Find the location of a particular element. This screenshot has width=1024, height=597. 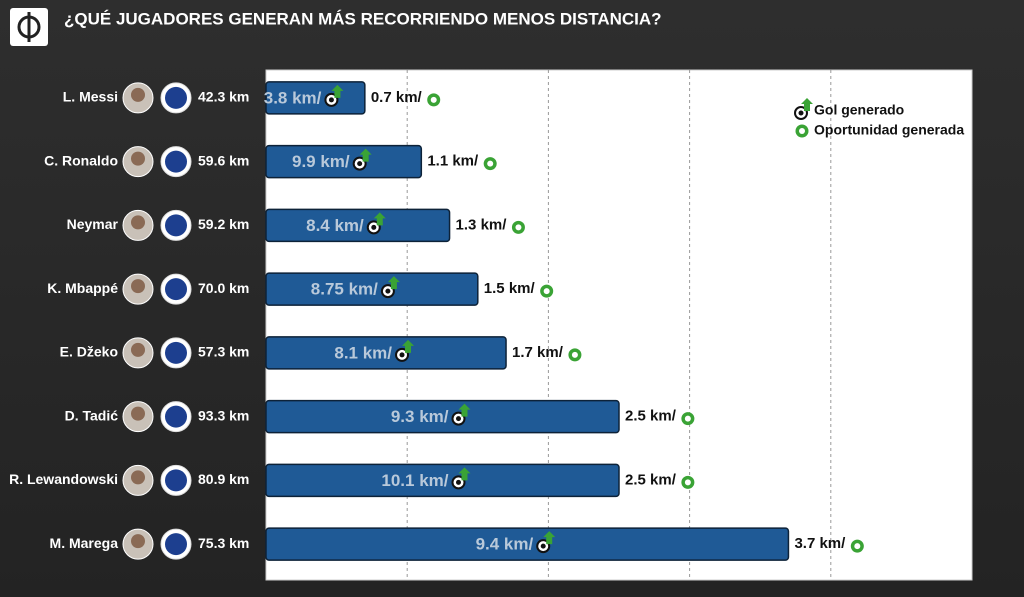

legend-label: Gol generado is located at coordinates (859, 110).